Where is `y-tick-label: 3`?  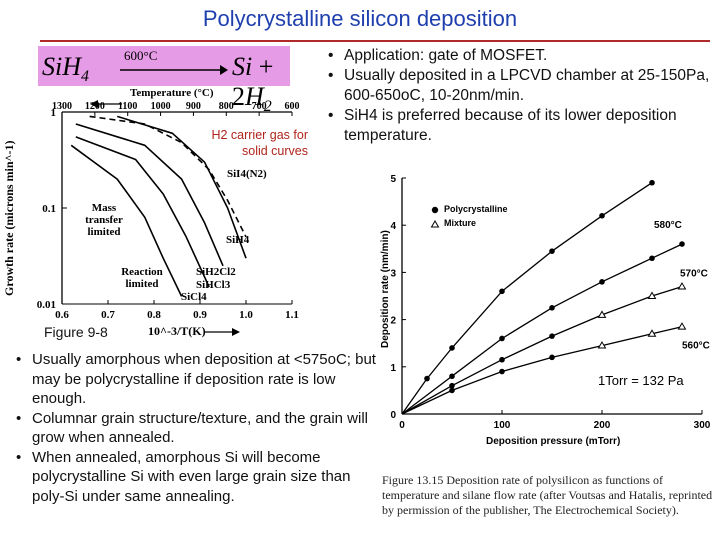 y-tick-label: 3 is located at coordinates (393, 273).